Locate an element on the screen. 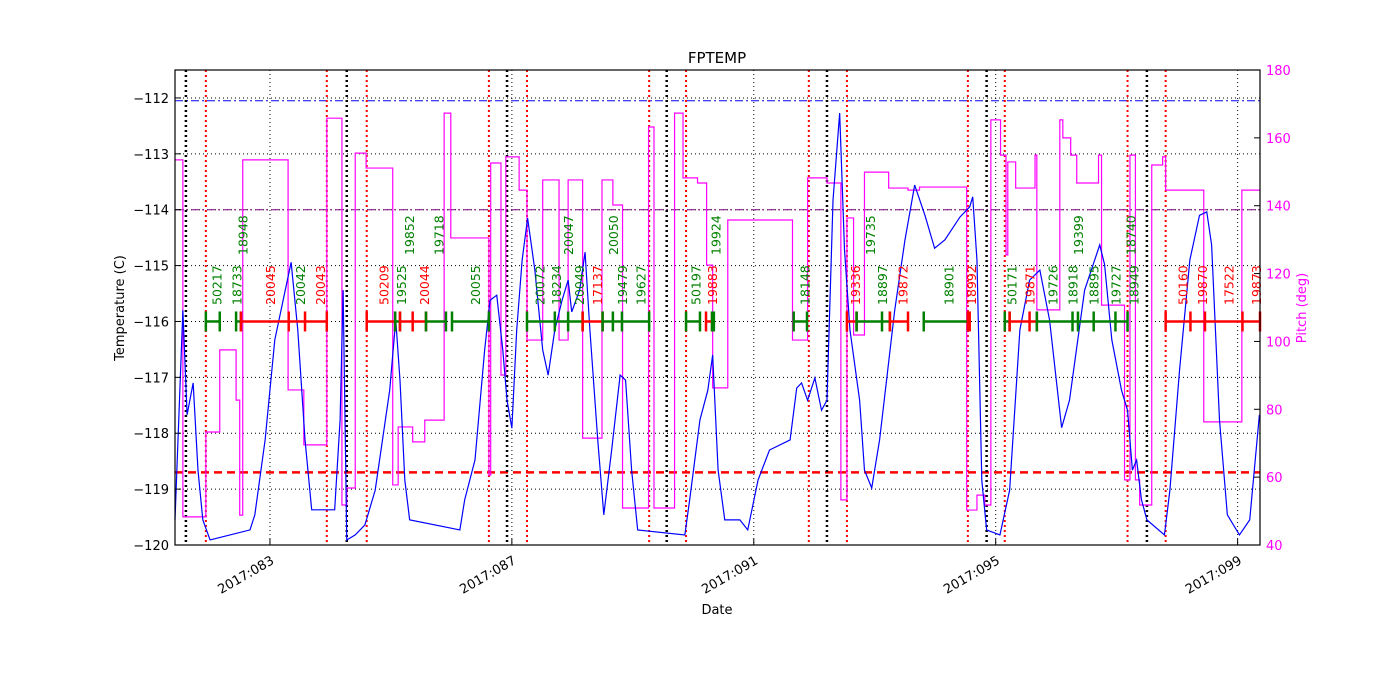 This screenshot has height=700, width=1400. obsid-label: 19872 is located at coordinates (903, 285).